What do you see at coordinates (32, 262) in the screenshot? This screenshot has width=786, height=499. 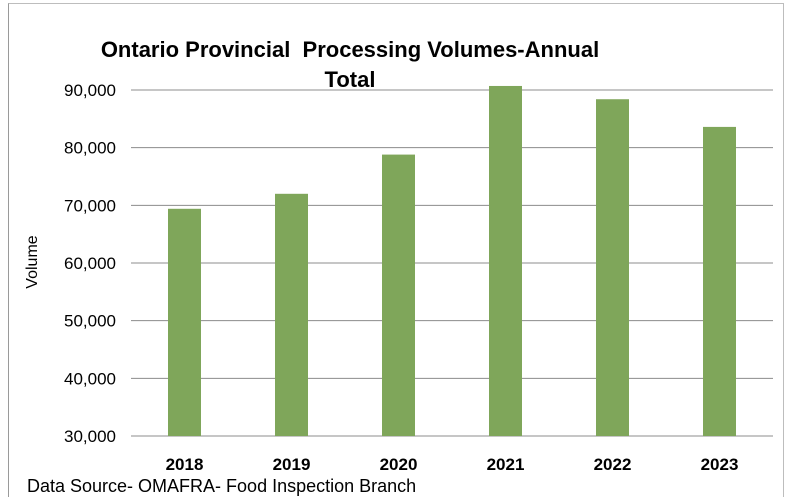 I see `y-axis-label: Volume` at bounding box center [32, 262].